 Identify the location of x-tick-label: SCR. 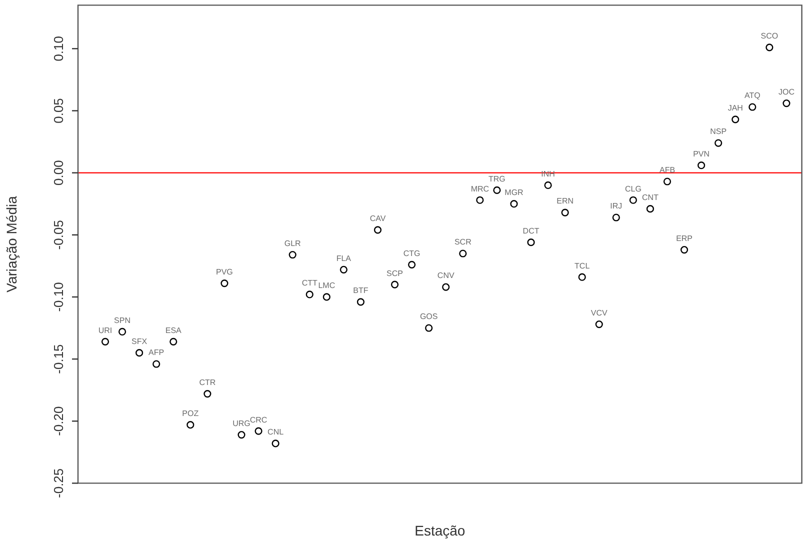
(463, 242).